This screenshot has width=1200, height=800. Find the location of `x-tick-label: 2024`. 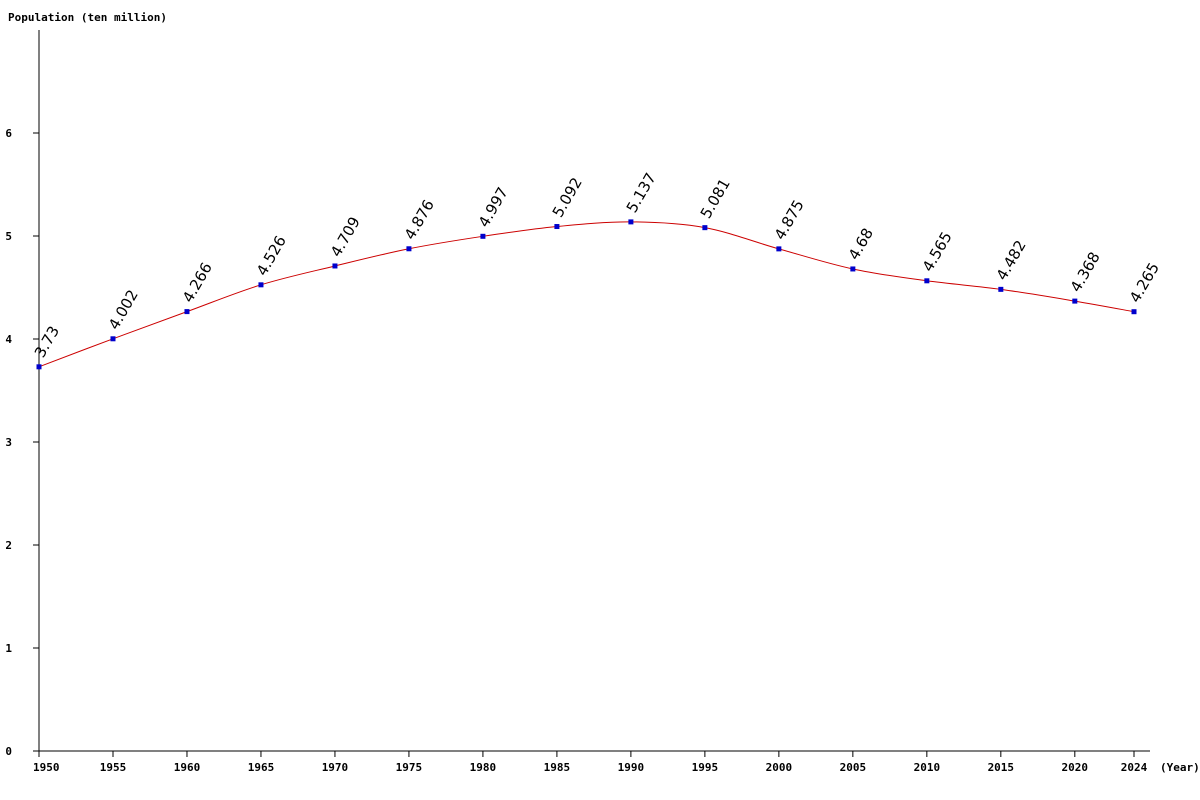

x-tick-label: 2024 is located at coordinates (1134, 767).